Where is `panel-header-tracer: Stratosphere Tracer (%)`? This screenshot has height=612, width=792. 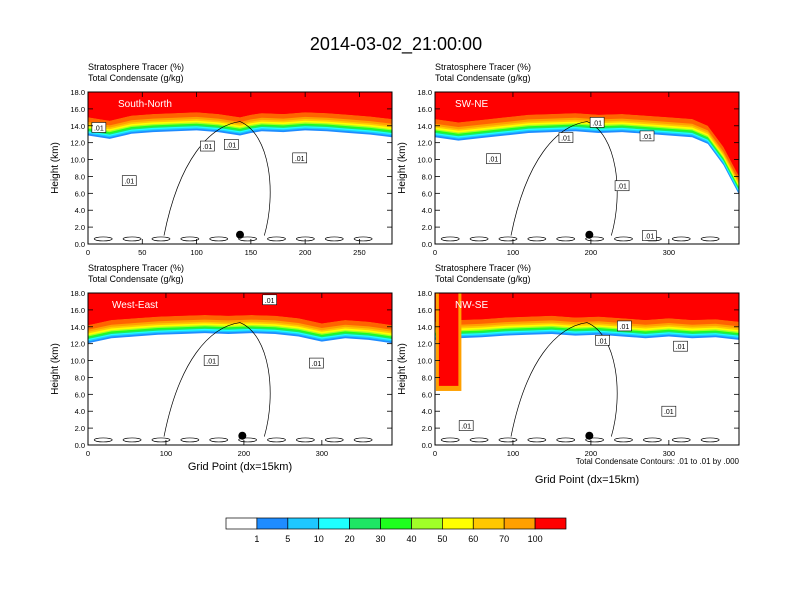 panel-header-tracer: Stratosphere Tracer (%) is located at coordinates (483, 67).